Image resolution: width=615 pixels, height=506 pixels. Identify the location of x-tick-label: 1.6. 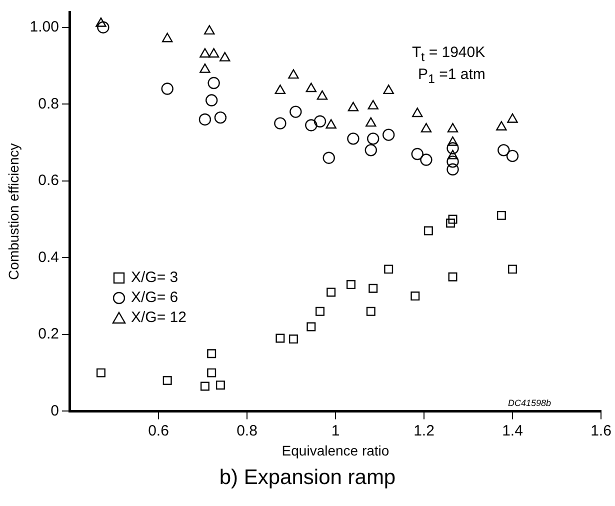
(601, 431).